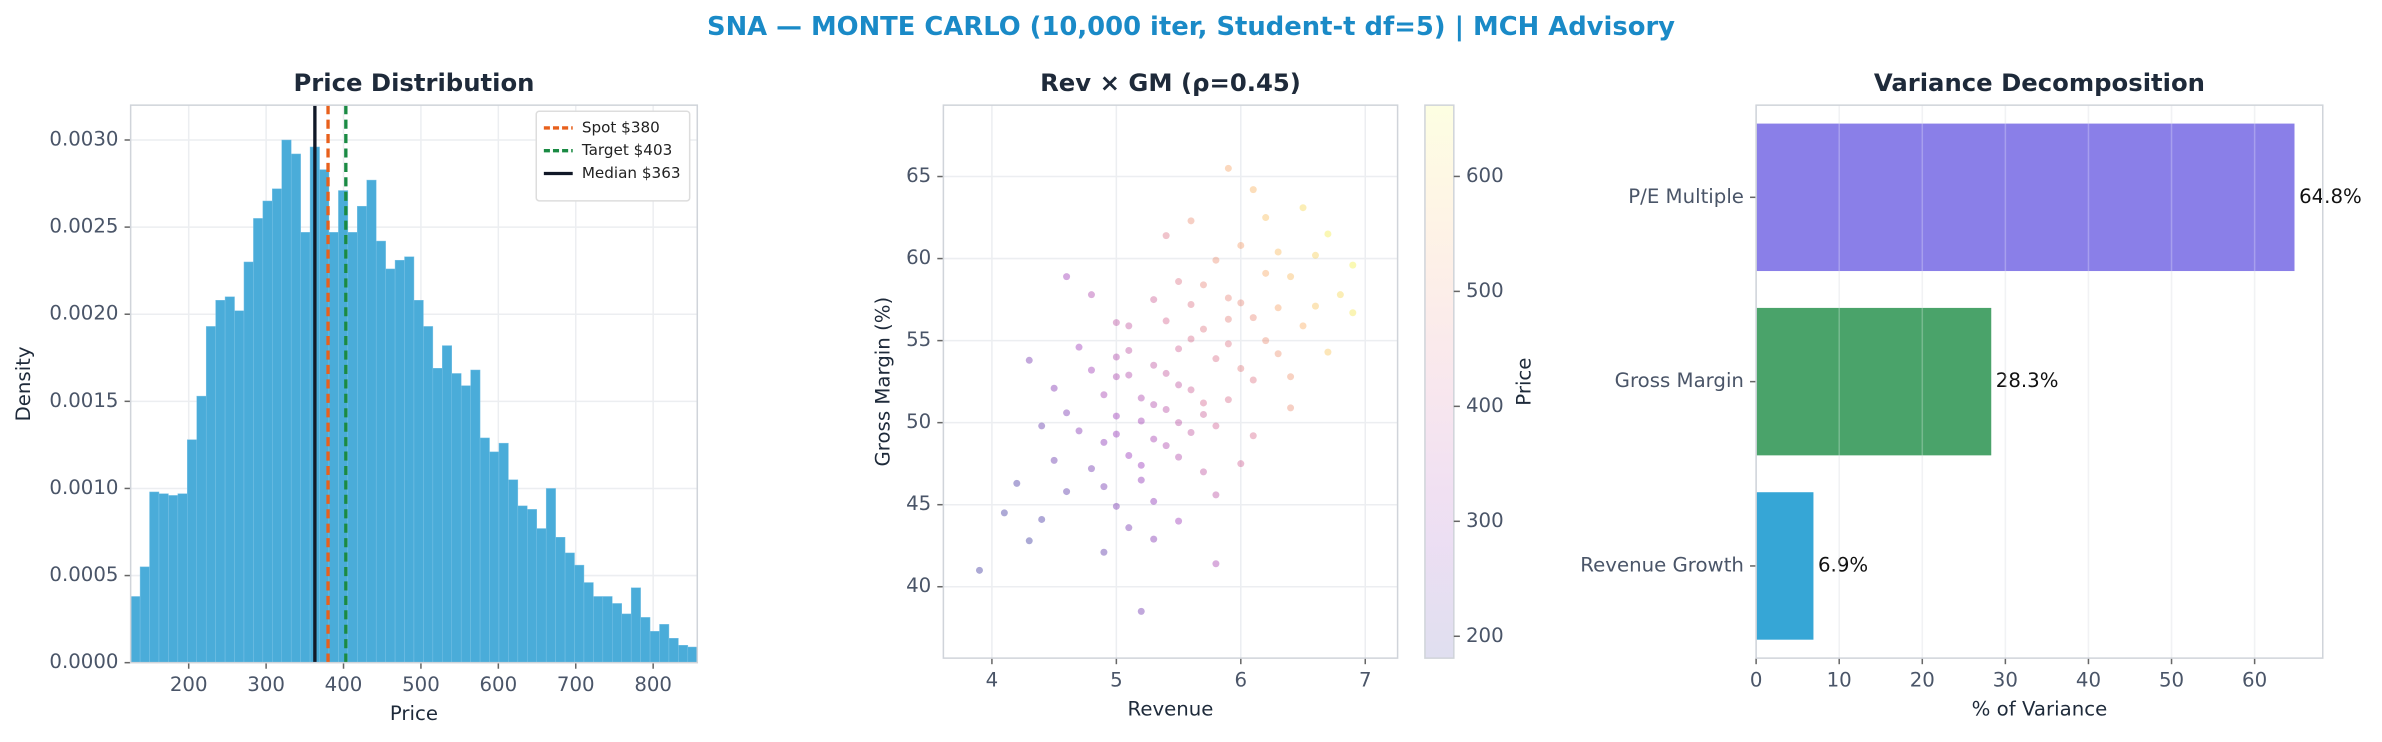 This screenshot has width=2382, height=742. What do you see at coordinates (83, 313) in the screenshot?
I see `y-tick-label: 0.0020` at bounding box center [83, 313].